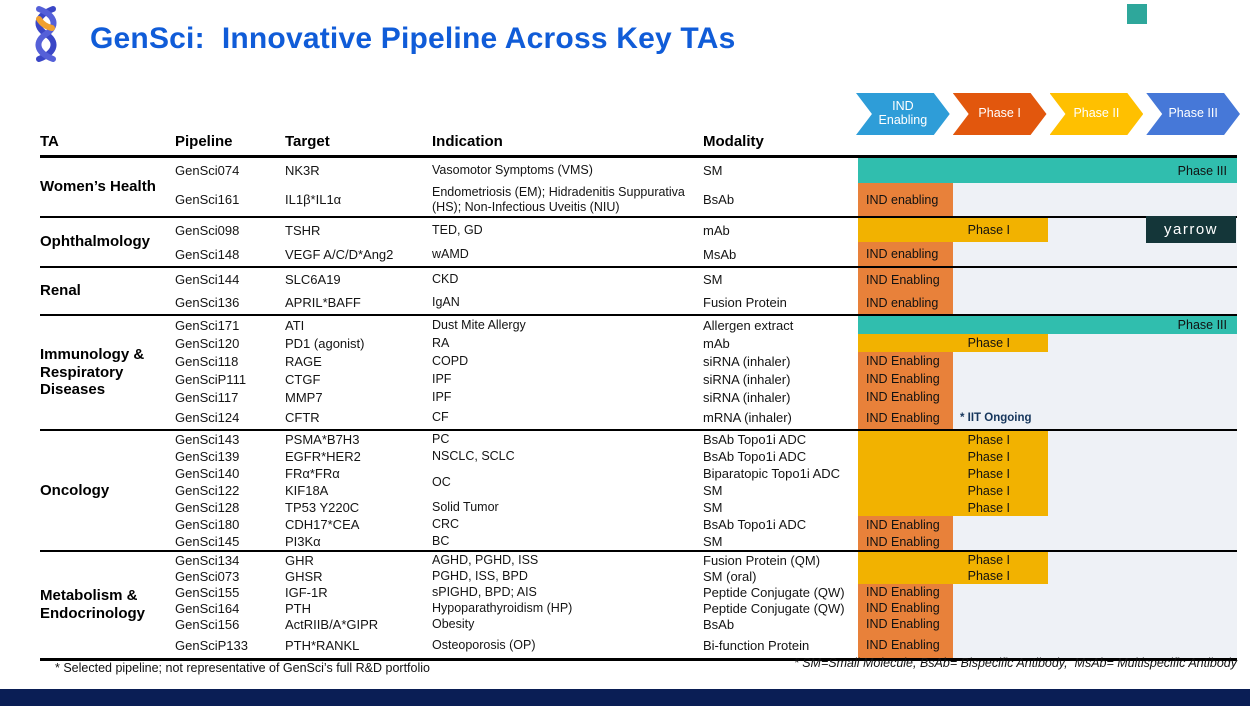  What do you see at coordinates (465, 507) in the screenshot?
I see `indication-cell: Solid Tumor` at bounding box center [465, 507].